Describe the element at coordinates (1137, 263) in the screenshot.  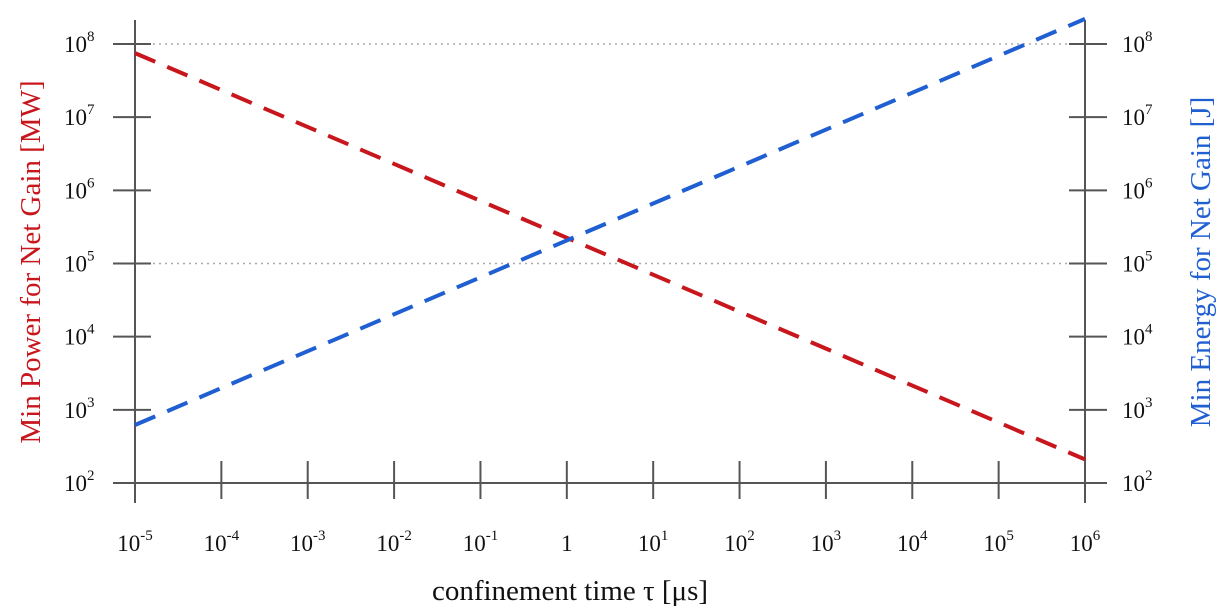
I see `y-tick-label-right: 10⁵` at that location.